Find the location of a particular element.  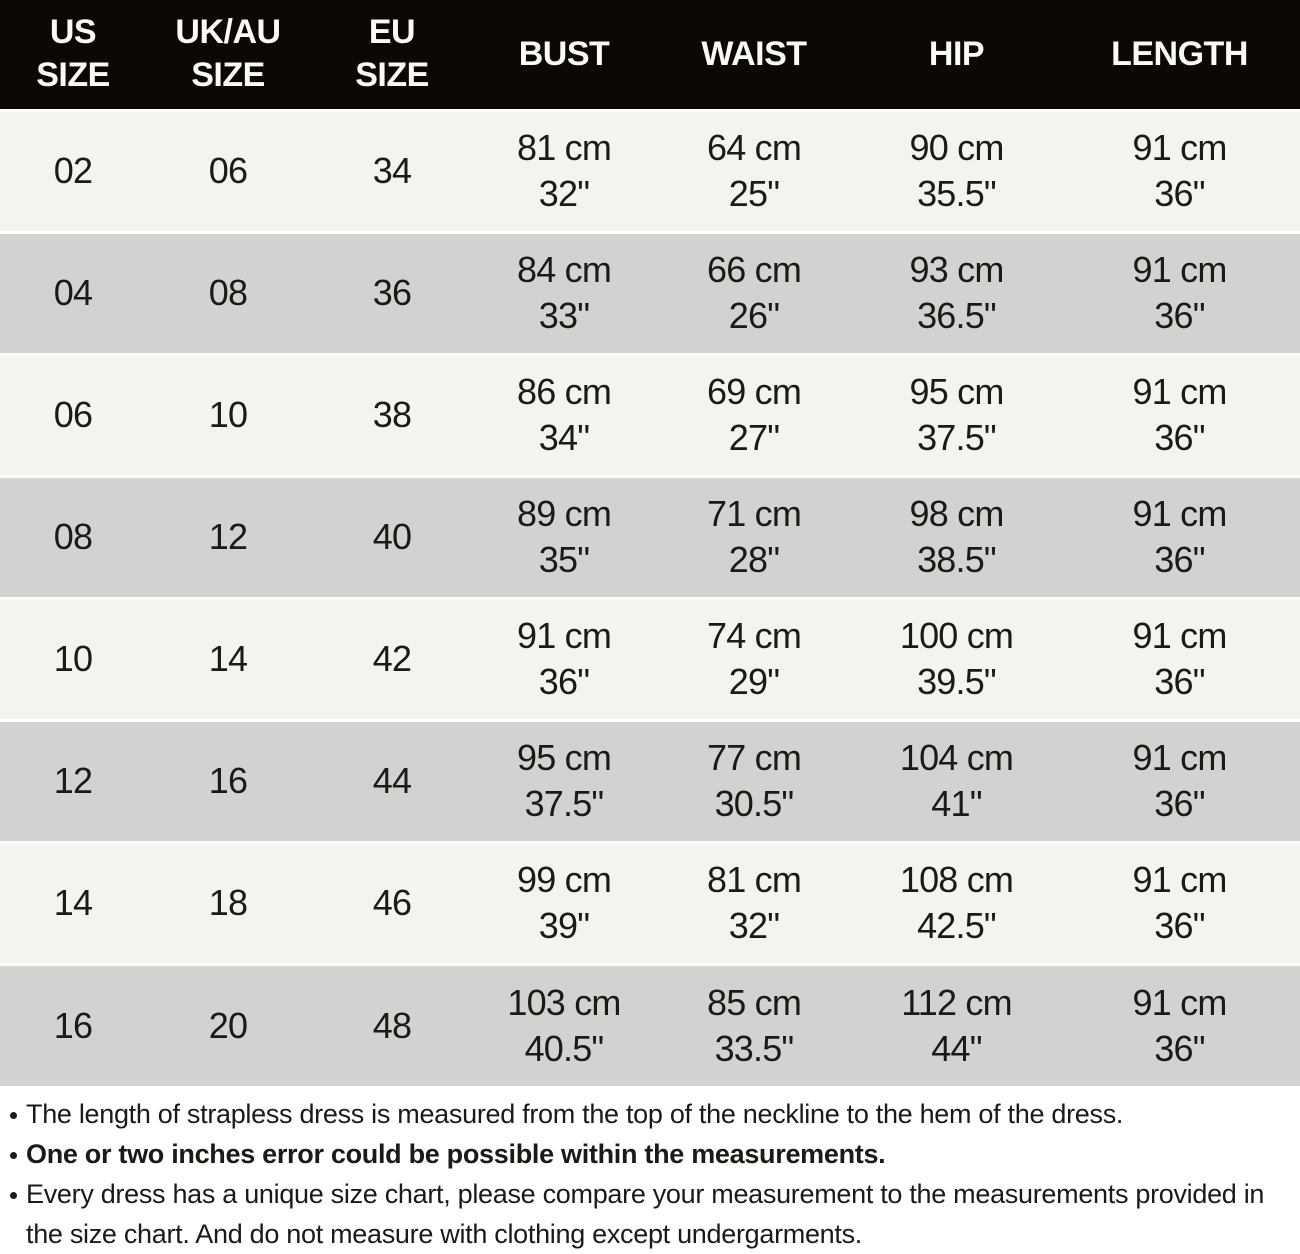

header-bust: BUST is located at coordinates (564, 55).